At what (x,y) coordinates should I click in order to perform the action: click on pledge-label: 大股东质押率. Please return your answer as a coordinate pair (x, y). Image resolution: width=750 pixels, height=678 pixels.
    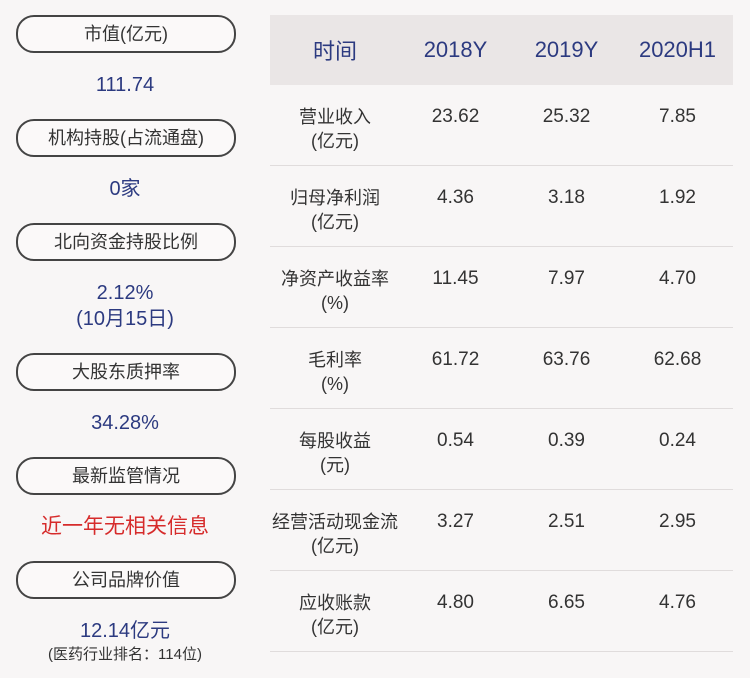
    Looking at the image, I should click on (126, 372).